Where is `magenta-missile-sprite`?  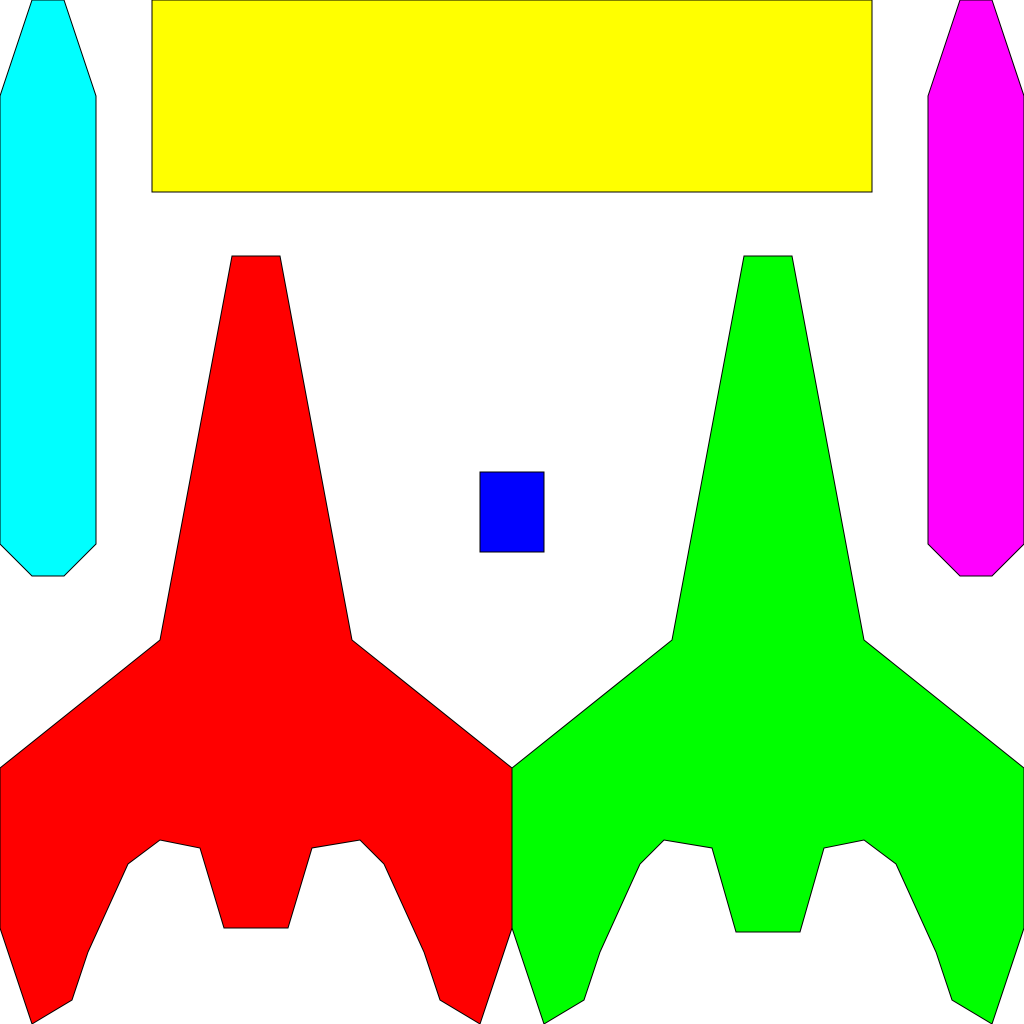 magenta-missile-sprite is located at coordinates (975, 288).